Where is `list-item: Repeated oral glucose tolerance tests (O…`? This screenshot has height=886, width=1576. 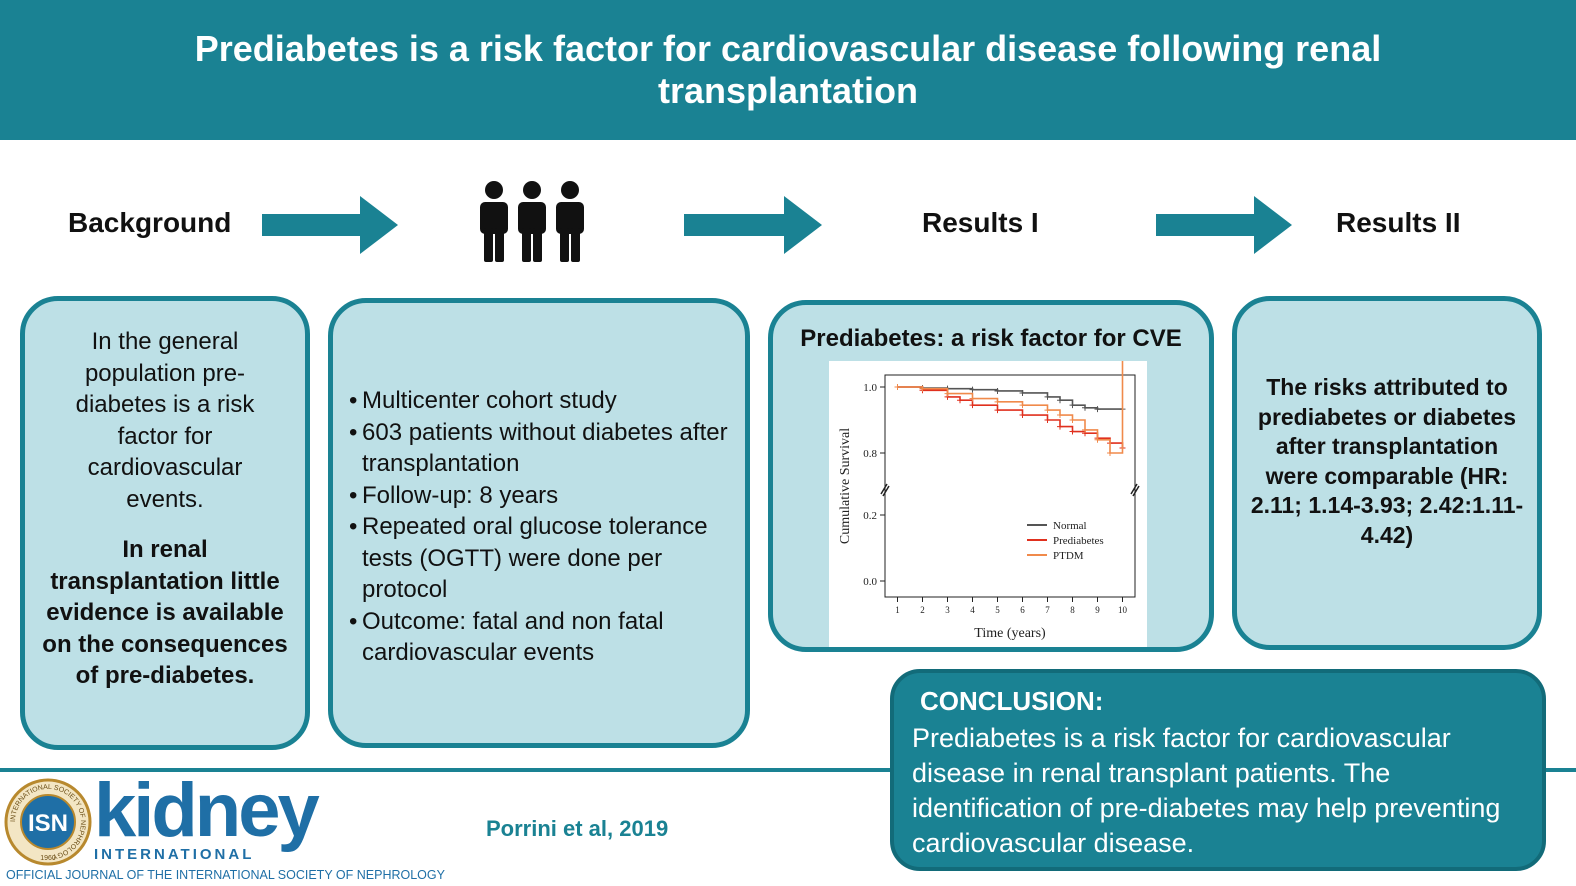
list-item: Repeated oral glucose tolerance tests (O… is located at coordinates (546, 558).